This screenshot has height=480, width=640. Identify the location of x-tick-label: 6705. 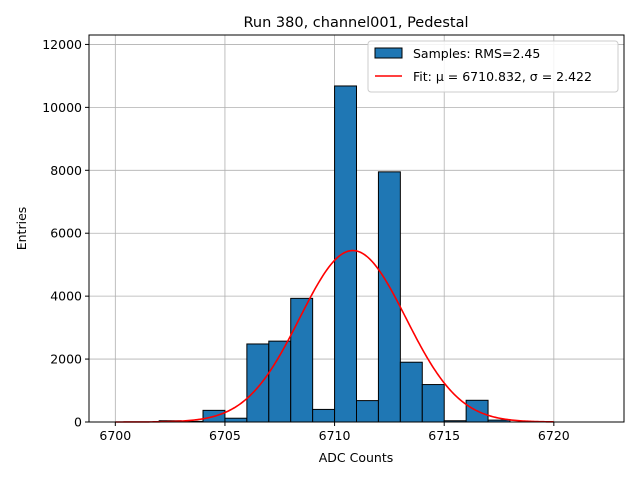
(225, 435).